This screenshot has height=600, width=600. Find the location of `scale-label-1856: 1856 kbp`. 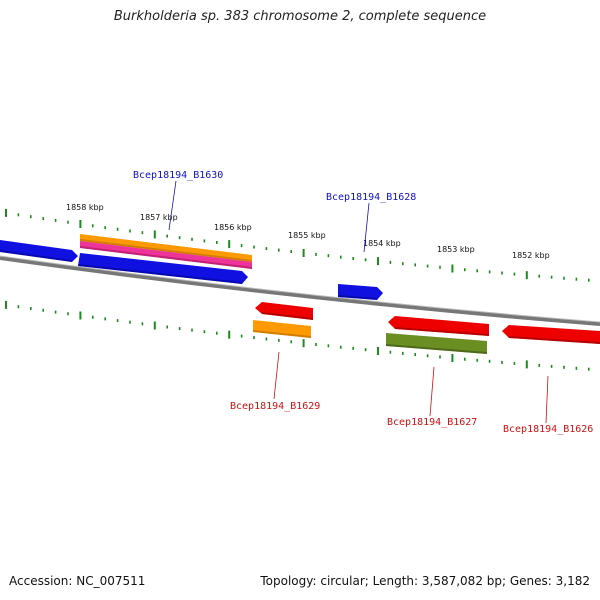

scale-label-1856: 1856 kbp is located at coordinates (233, 227).